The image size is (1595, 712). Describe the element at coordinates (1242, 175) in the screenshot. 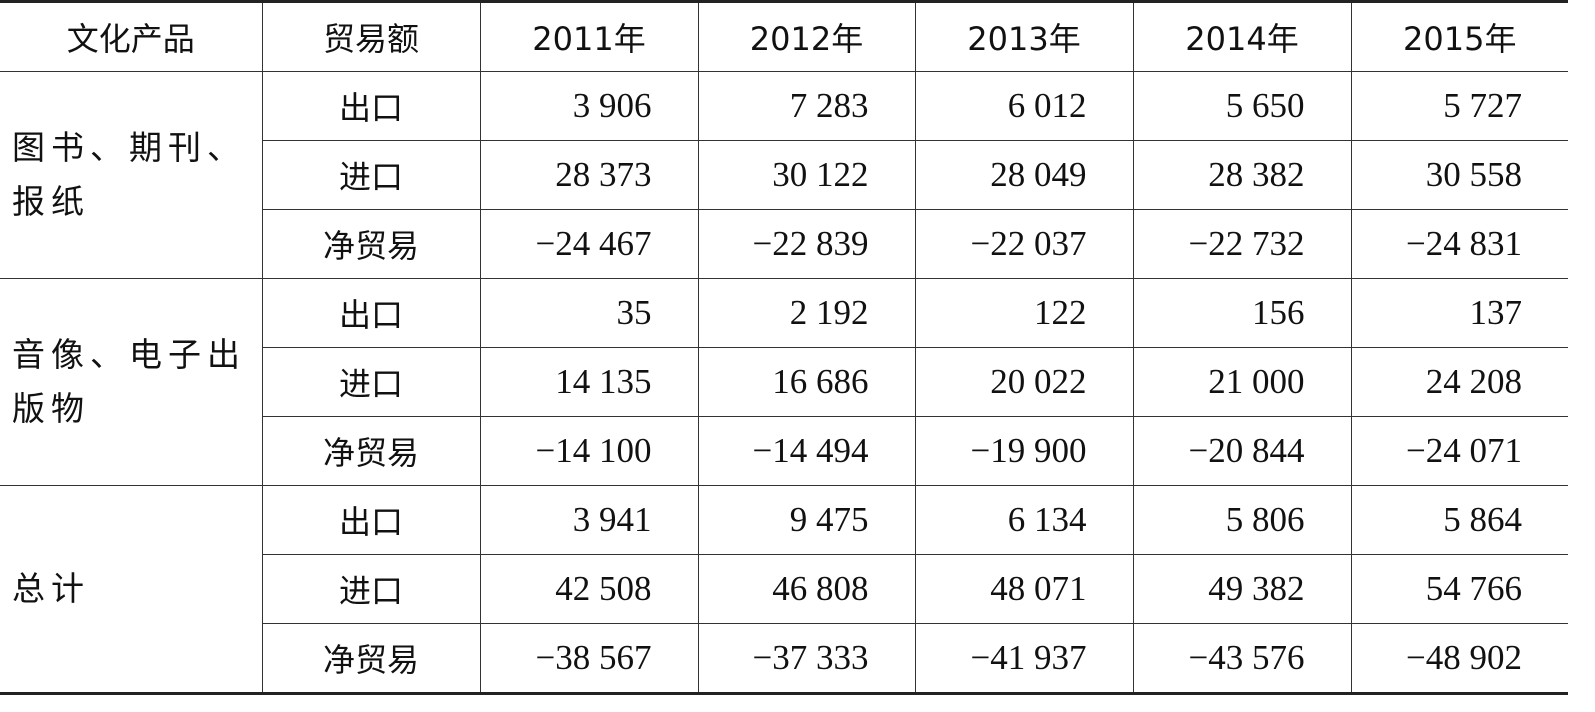

I see `value-cell: 28 382` at that location.